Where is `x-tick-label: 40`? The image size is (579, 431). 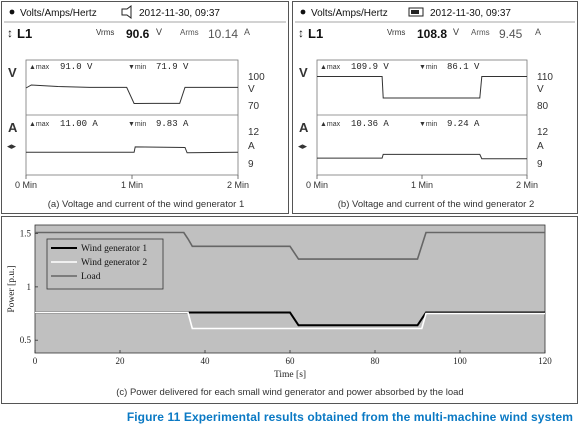 x-tick-label: 40 is located at coordinates (206, 361).